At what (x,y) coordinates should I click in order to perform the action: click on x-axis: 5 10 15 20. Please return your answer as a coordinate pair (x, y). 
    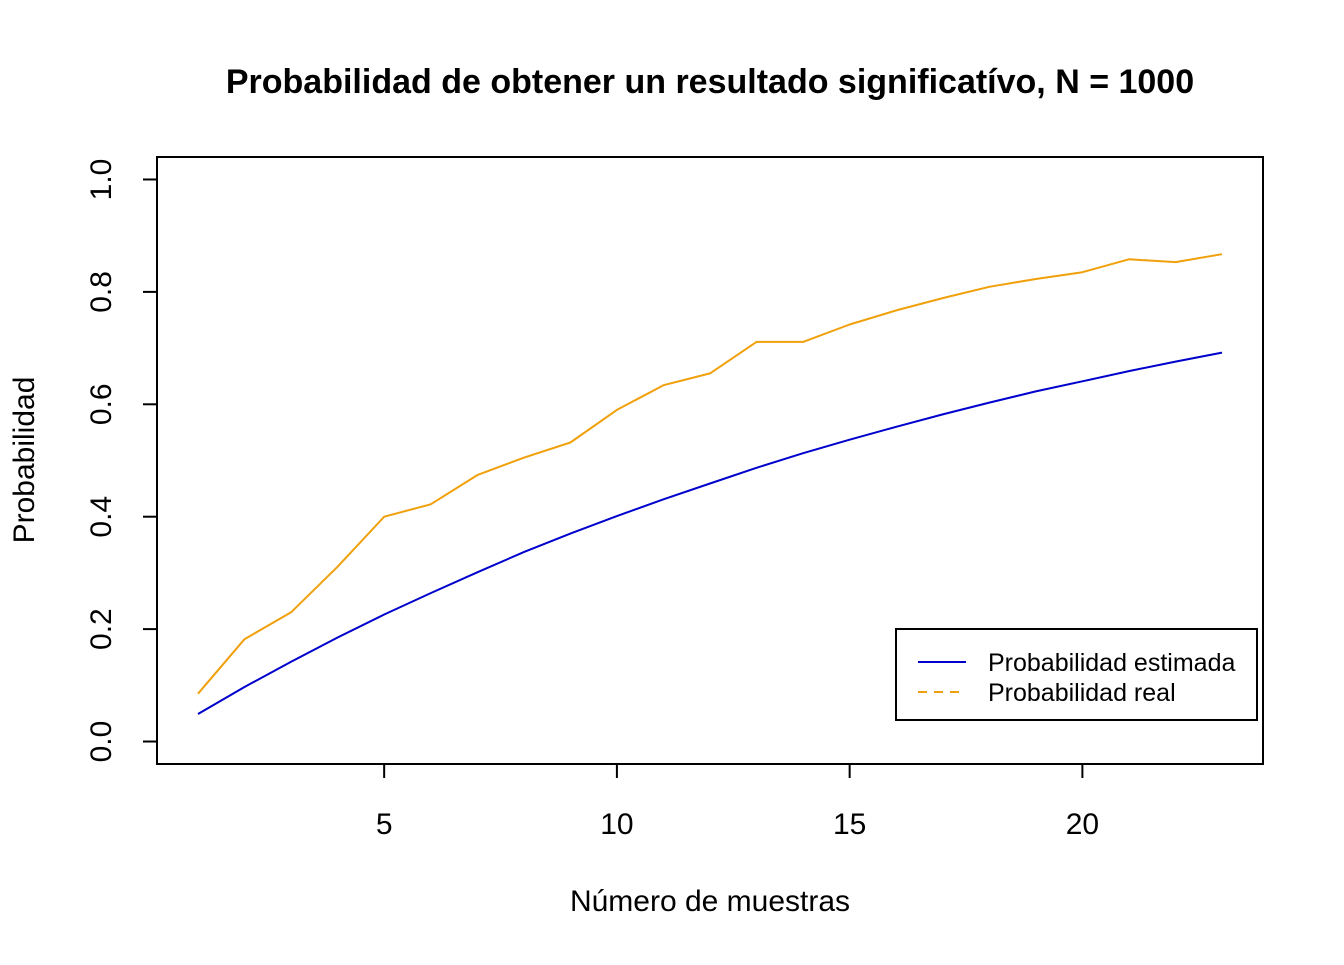
    Looking at the image, I should click on (737, 802).